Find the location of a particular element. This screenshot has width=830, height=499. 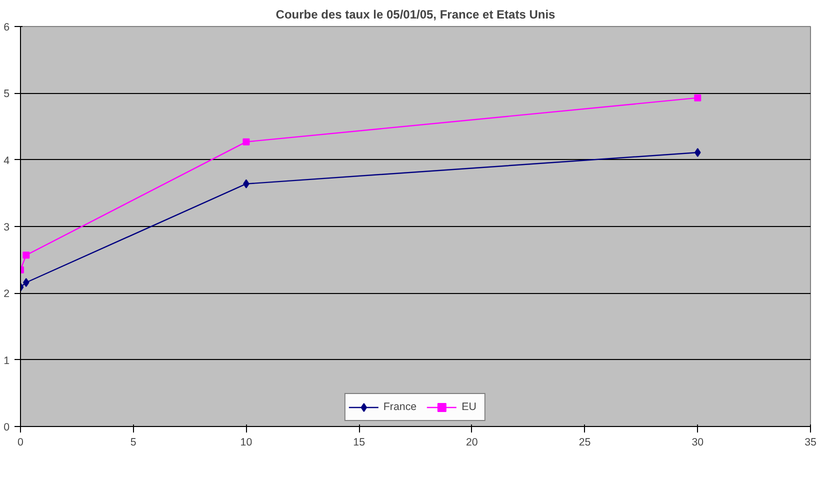

y-tick-label: 4 is located at coordinates (7, 160).